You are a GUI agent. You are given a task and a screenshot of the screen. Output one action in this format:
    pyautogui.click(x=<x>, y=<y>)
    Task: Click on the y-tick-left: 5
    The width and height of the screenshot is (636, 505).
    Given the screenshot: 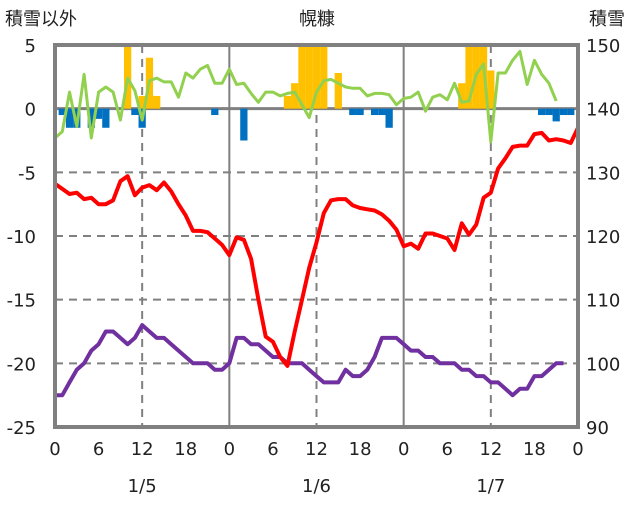 What is the action you would take?
    pyautogui.click(x=30, y=46)
    